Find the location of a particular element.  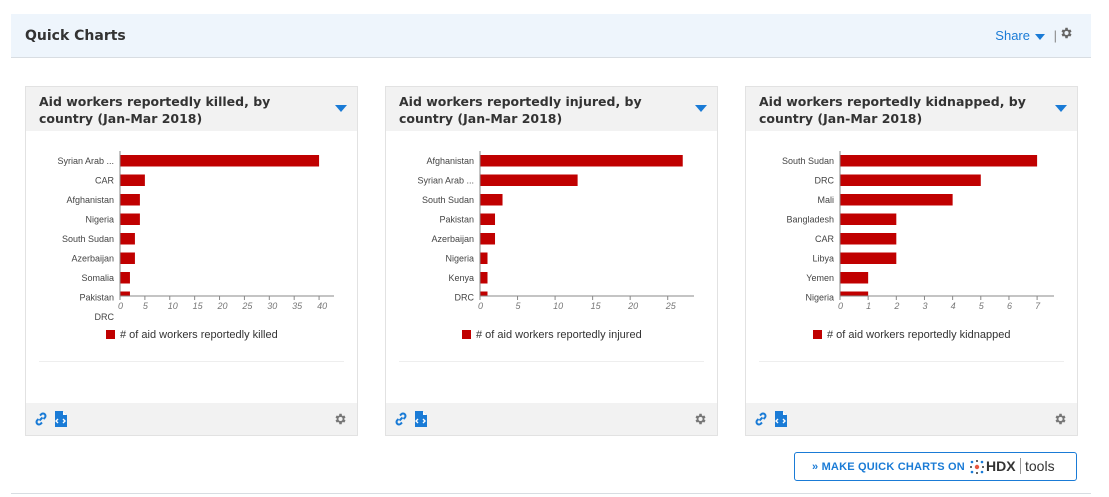

category-label: CAR is located at coordinates (825, 239).